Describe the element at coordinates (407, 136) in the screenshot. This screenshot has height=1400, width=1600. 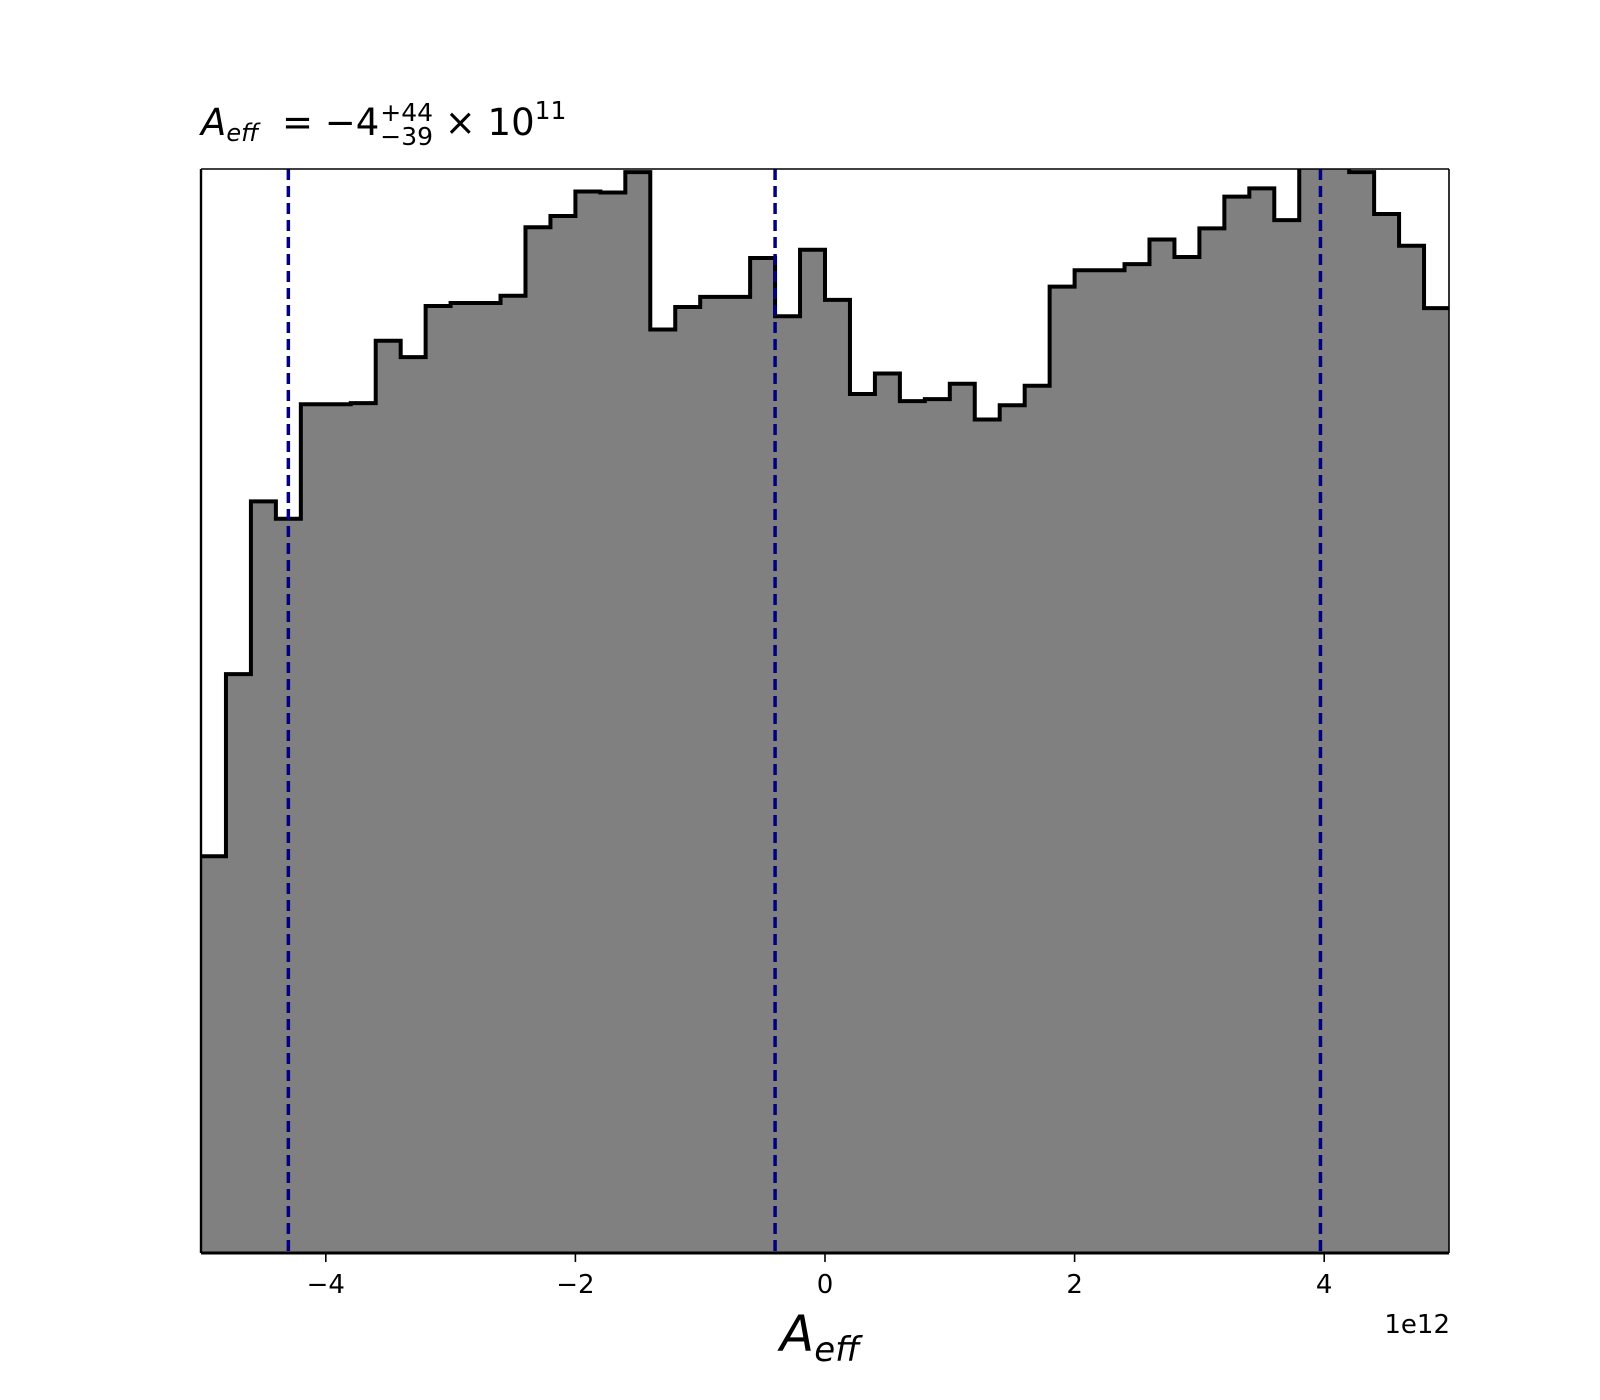
I see `title-minus-error: −39` at that location.